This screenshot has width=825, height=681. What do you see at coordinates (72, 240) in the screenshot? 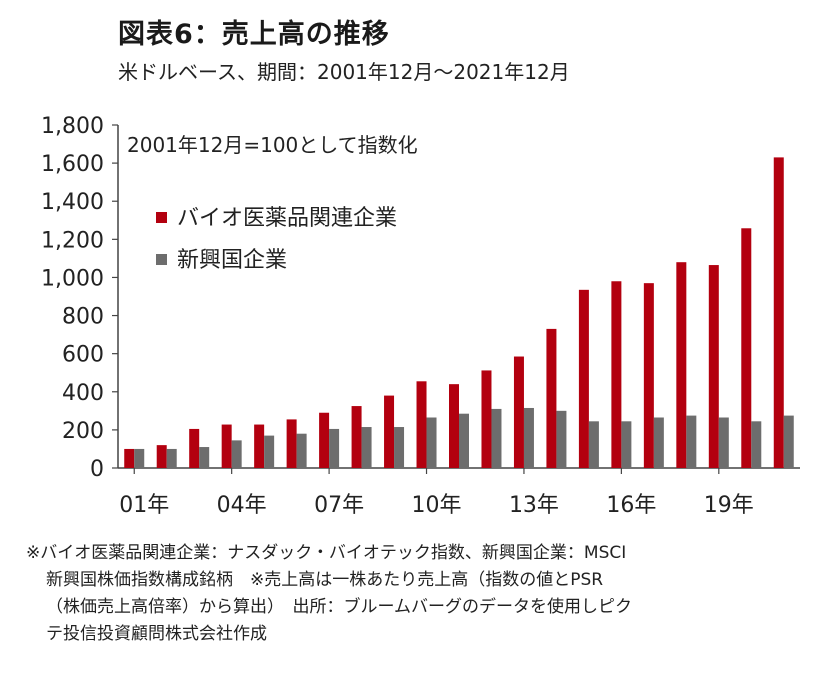
I see `y-tick-label: 1,200` at bounding box center [72, 240].